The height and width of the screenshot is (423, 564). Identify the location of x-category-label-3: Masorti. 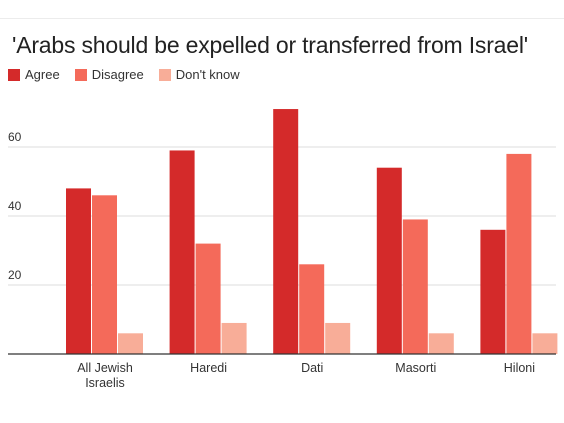
(415, 368).